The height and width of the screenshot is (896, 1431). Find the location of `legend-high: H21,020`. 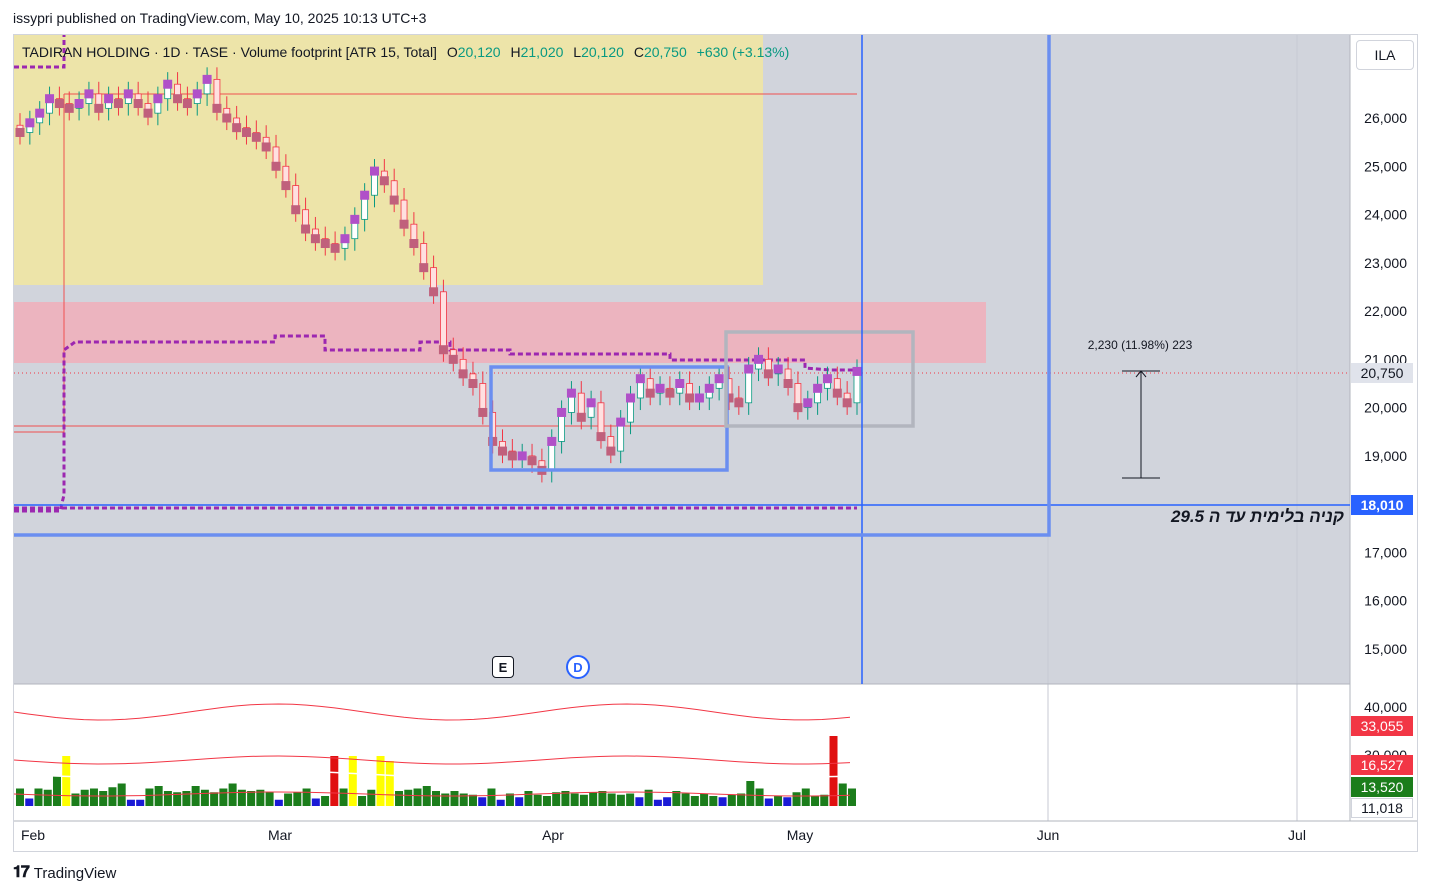

legend-high: H21,020 is located at coordinates (537, 52).